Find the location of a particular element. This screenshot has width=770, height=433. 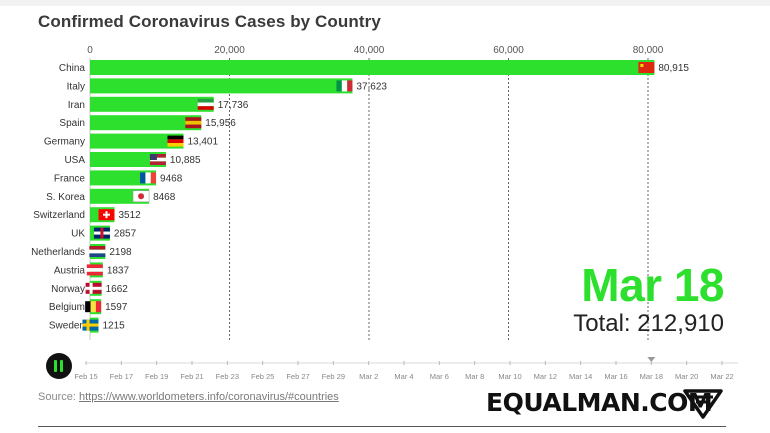

value-label: 2857 is located at coordinates (125, 234).